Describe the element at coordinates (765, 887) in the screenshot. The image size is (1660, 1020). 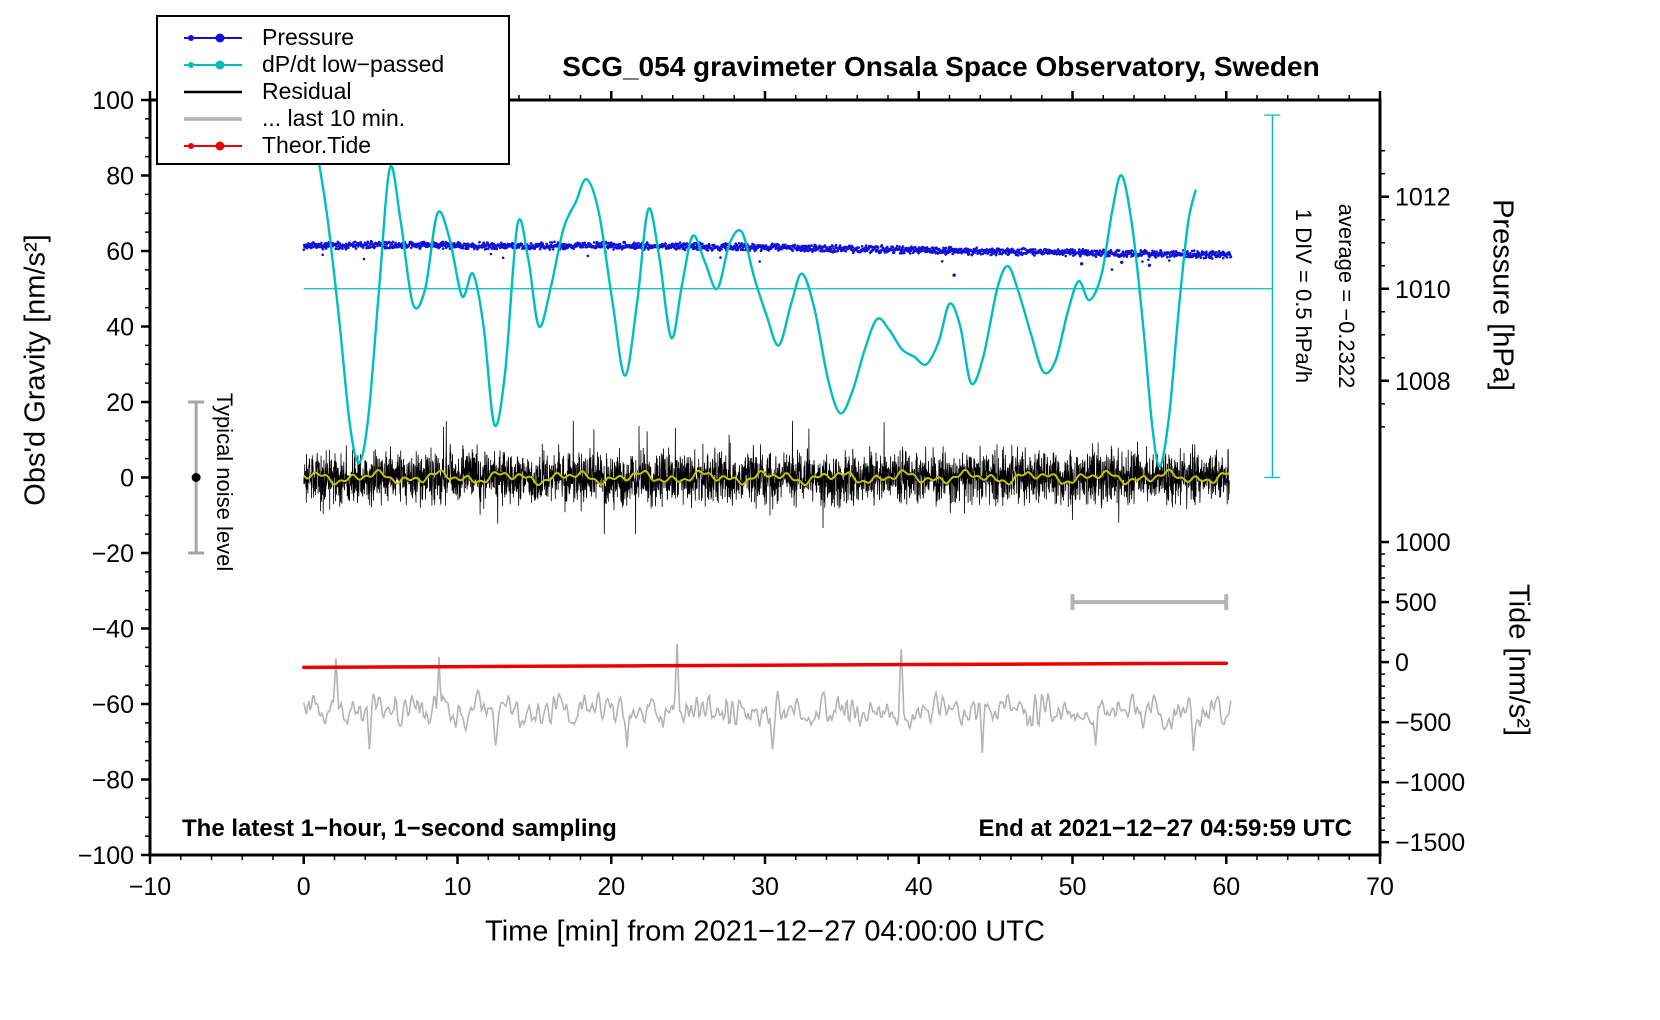
I see `svg-text: 30` at that location.